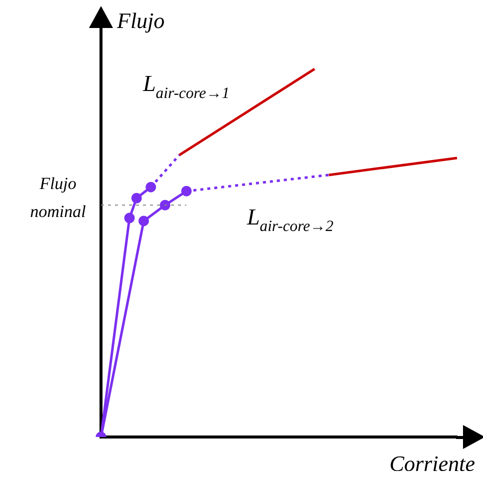  I want to click on x-axis-title: Corriente, so click(432, 463).